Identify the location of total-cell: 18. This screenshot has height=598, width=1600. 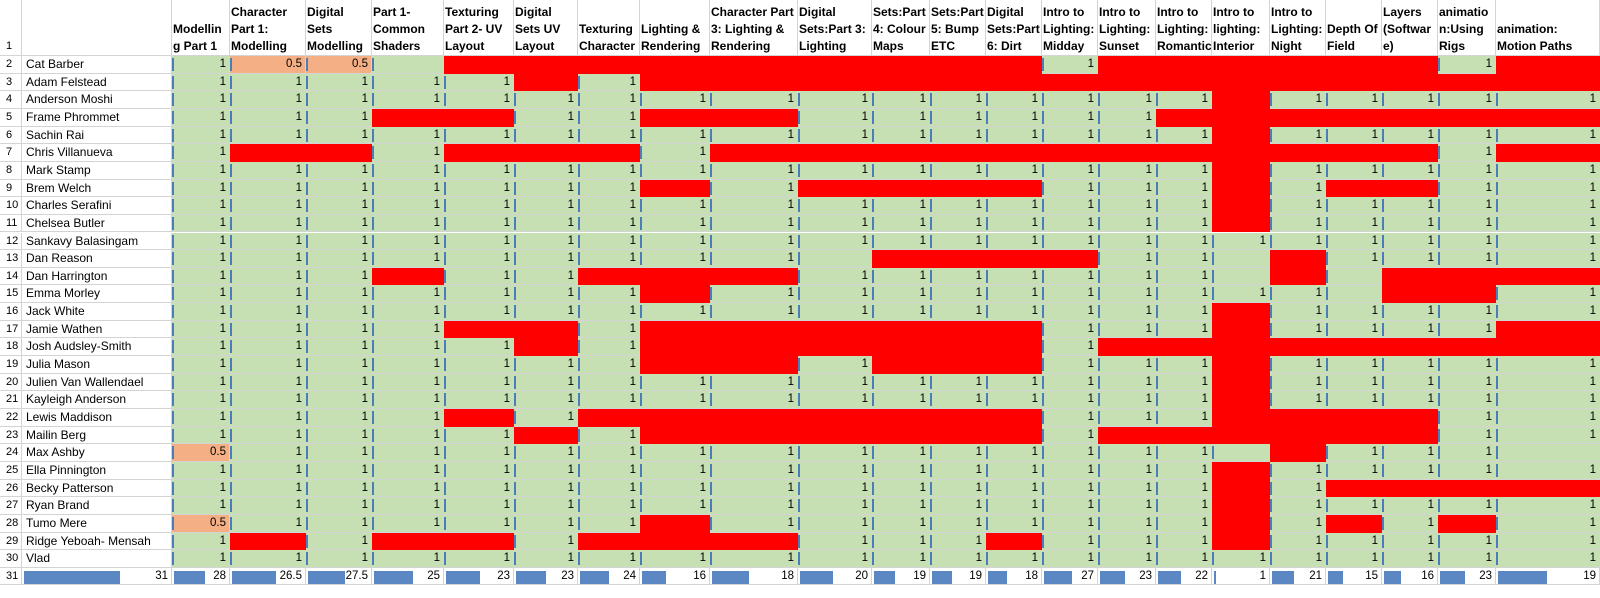
(754, 576).